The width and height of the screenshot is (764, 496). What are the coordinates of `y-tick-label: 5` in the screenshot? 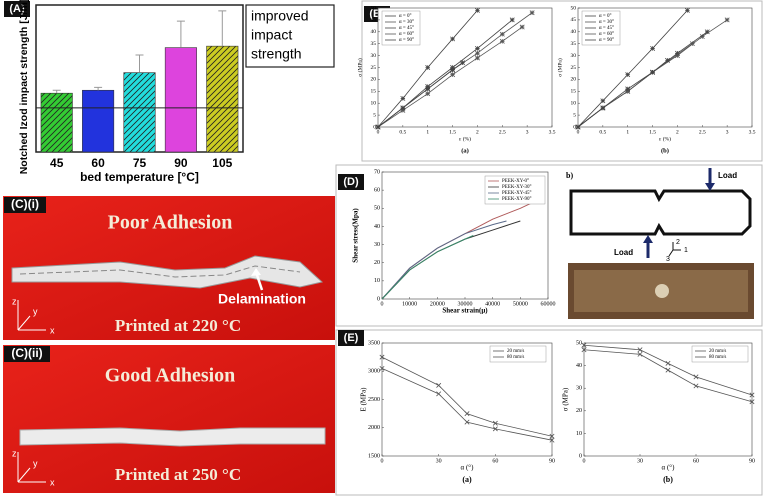 It's located at (574, 115).